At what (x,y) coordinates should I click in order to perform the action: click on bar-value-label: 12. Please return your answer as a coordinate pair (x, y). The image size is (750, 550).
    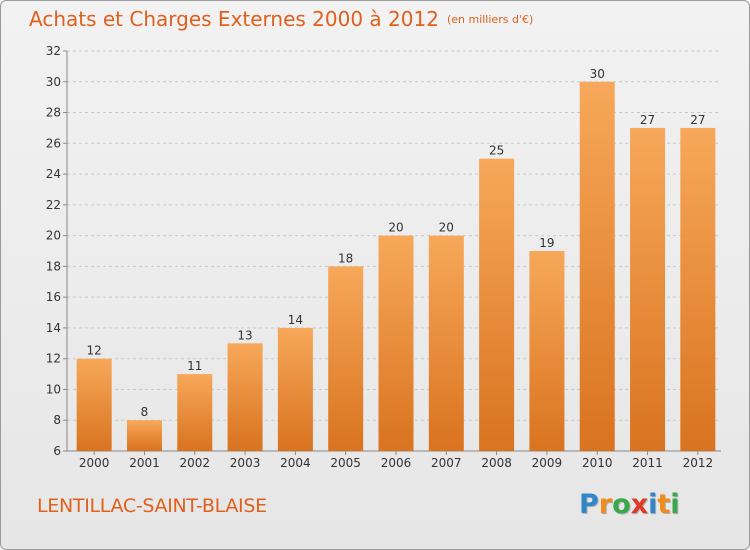
    Looking at the image, I should click on (94, 351).